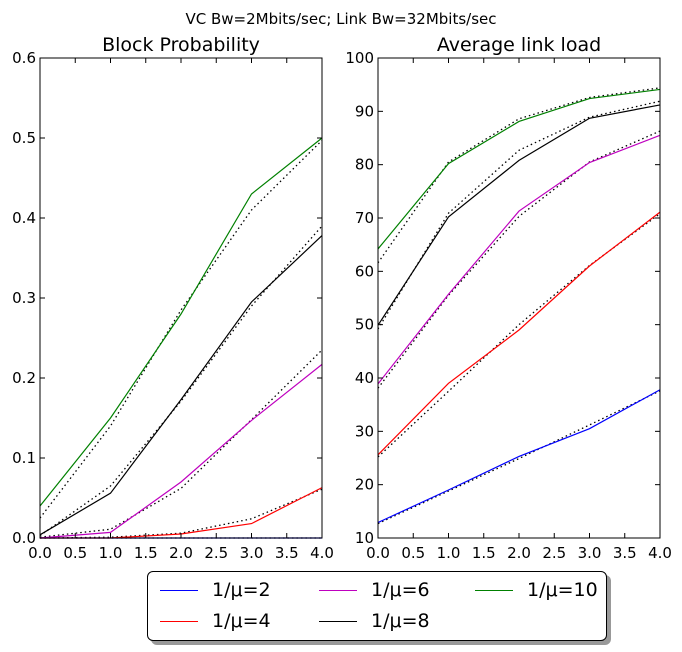  Describe the element at coordinates (359, 58) in the screenshot. I see `y-tick-label: 100` at that location.